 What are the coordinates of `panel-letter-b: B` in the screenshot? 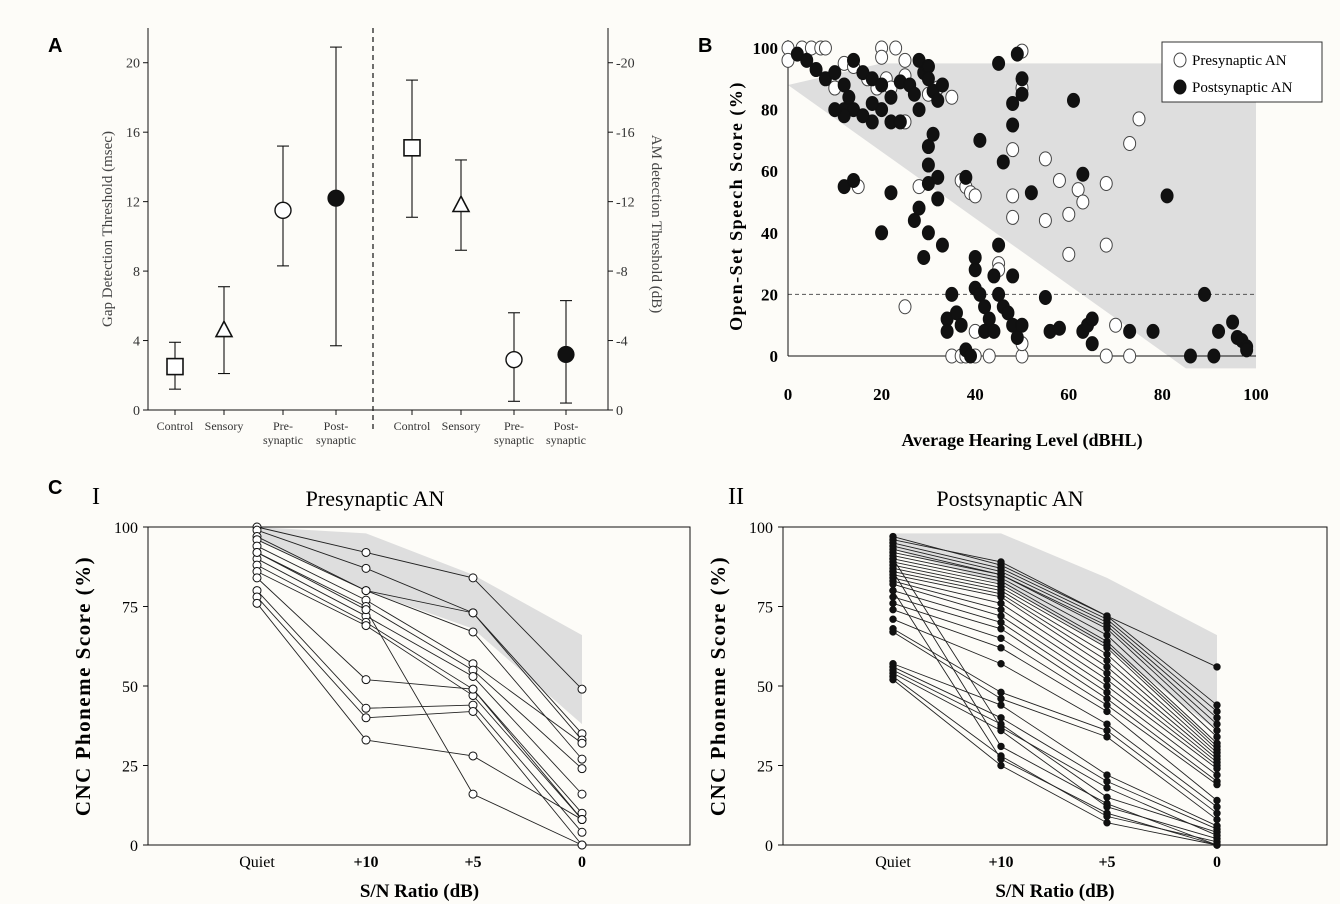 It's located at (705, 46).